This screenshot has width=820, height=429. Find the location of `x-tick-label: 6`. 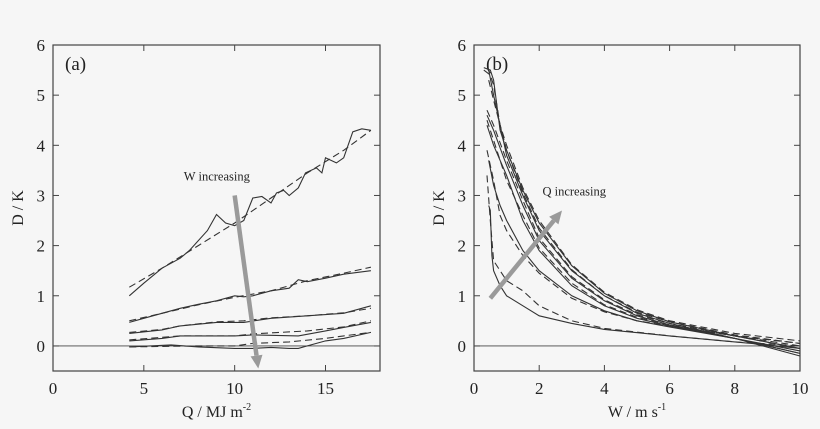

x-tick-label: 6 is located at coordinates (669, 388).